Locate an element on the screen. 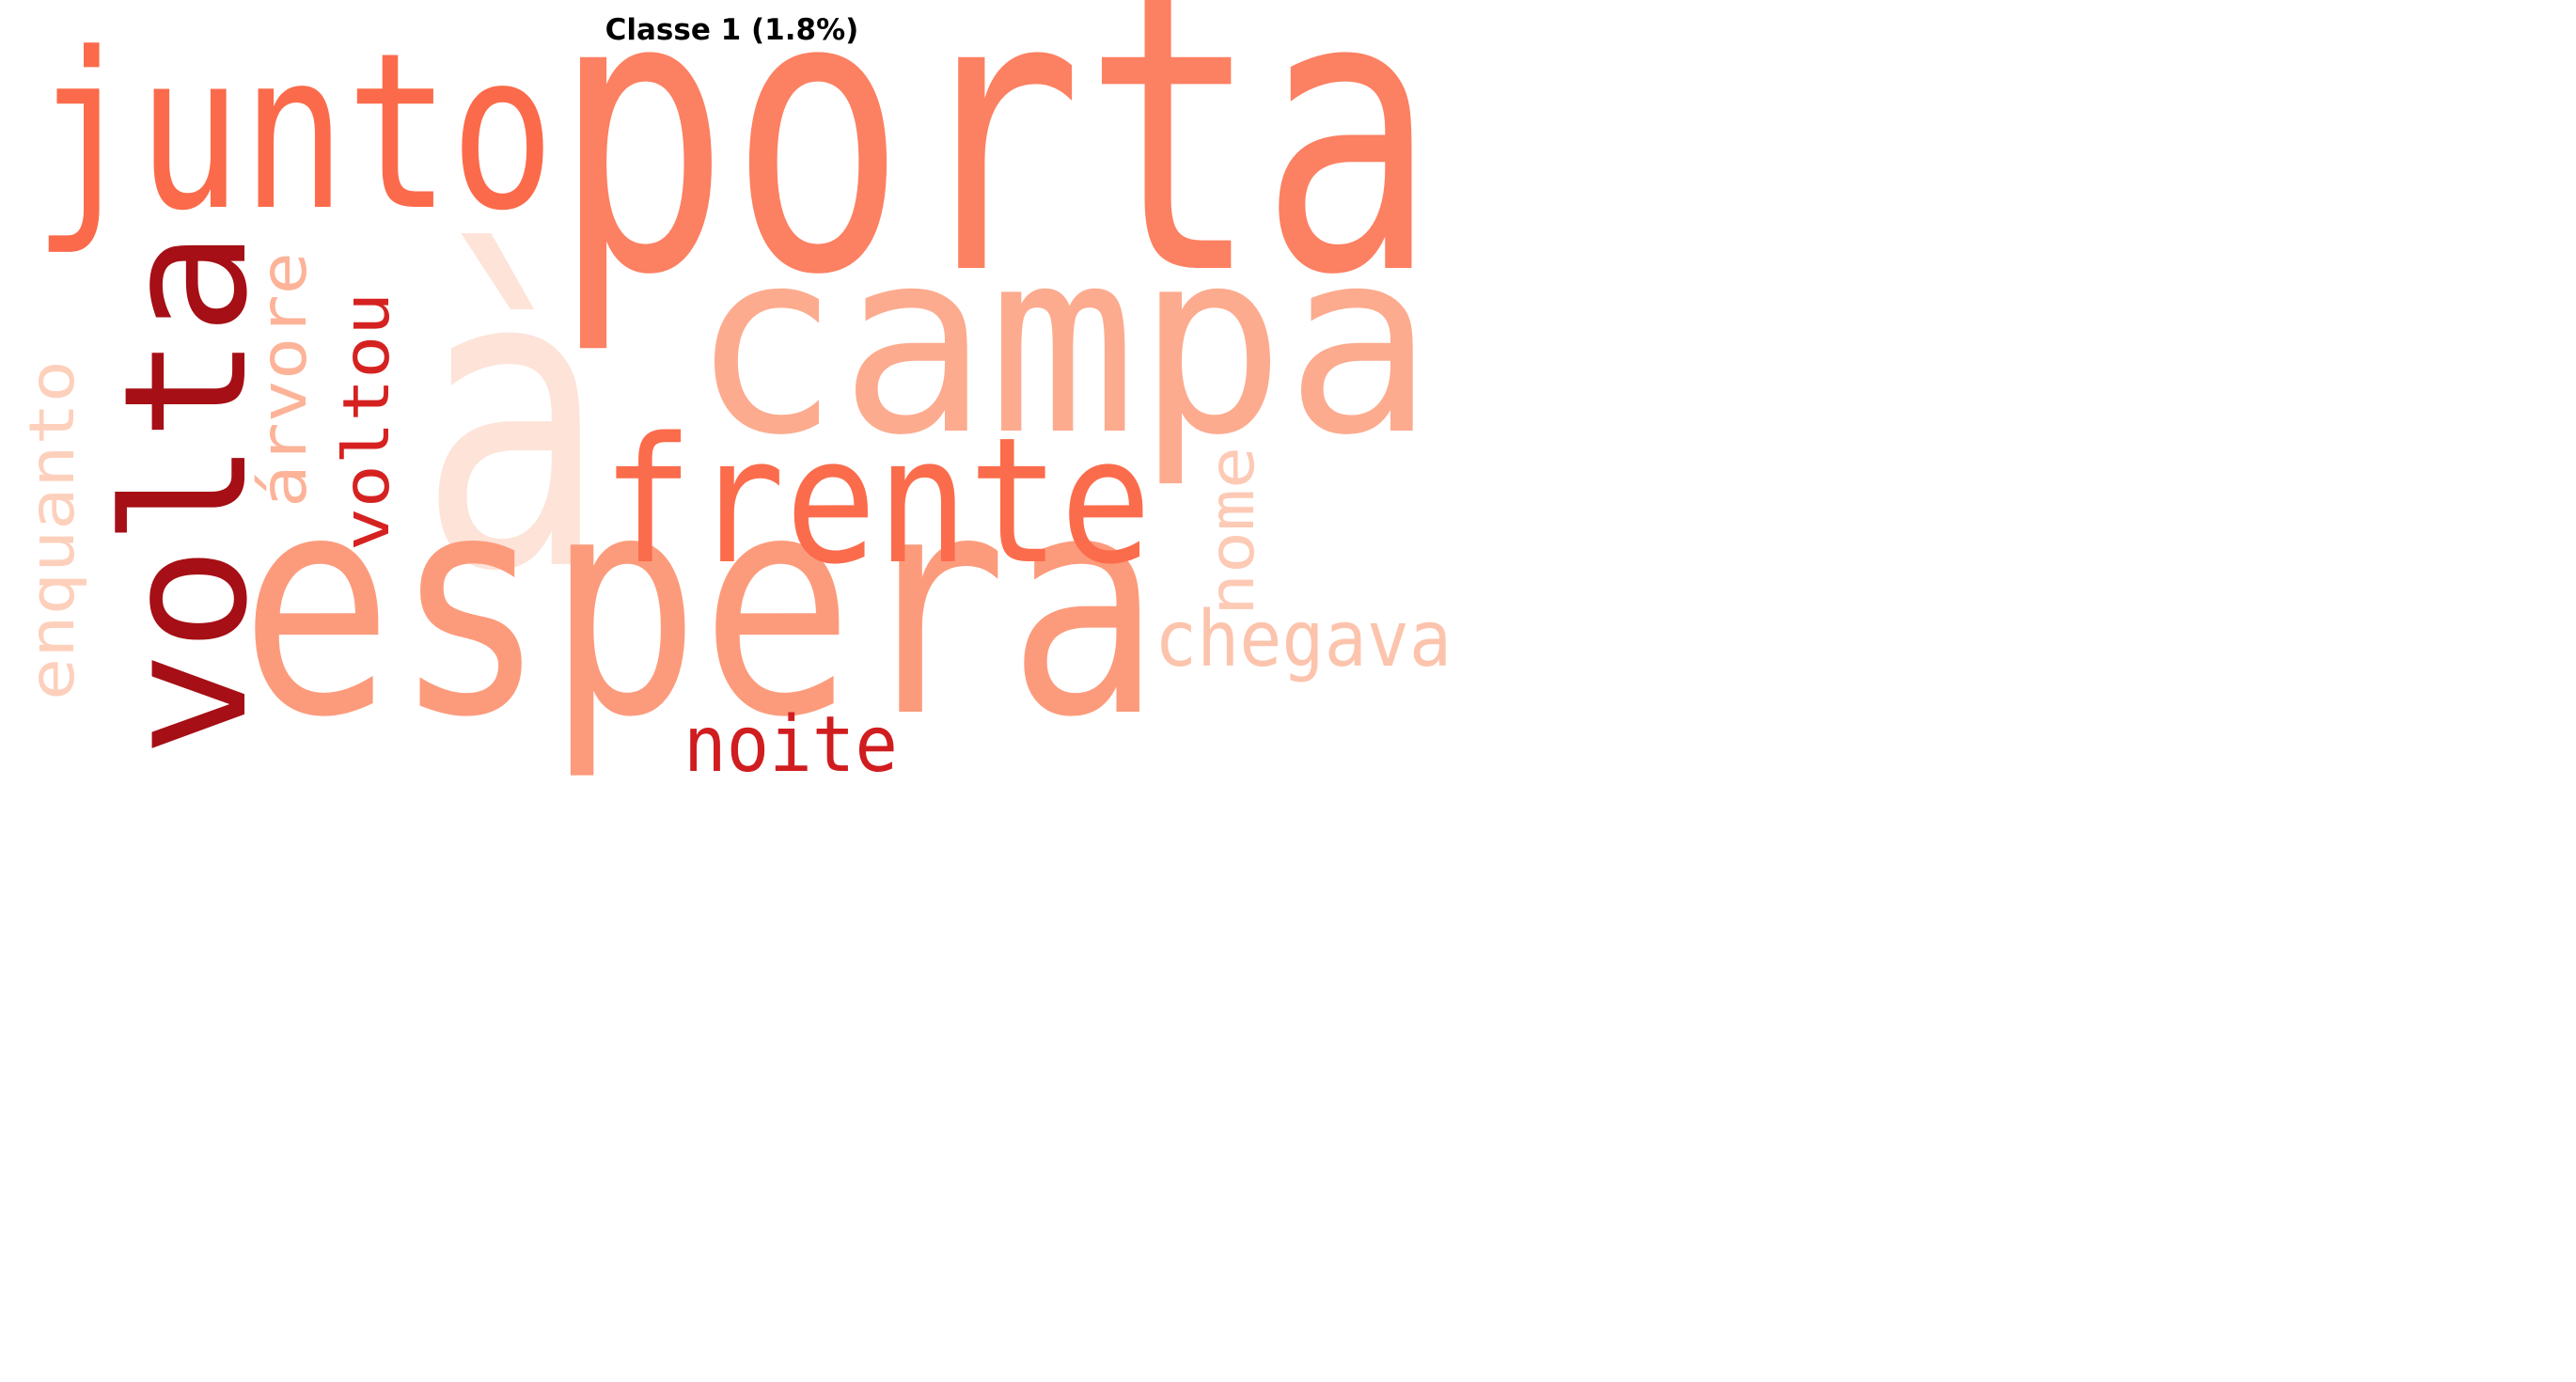 This screenshot has height=1382, width=2576. word-noite: noite is located at coordinates (790, 743).